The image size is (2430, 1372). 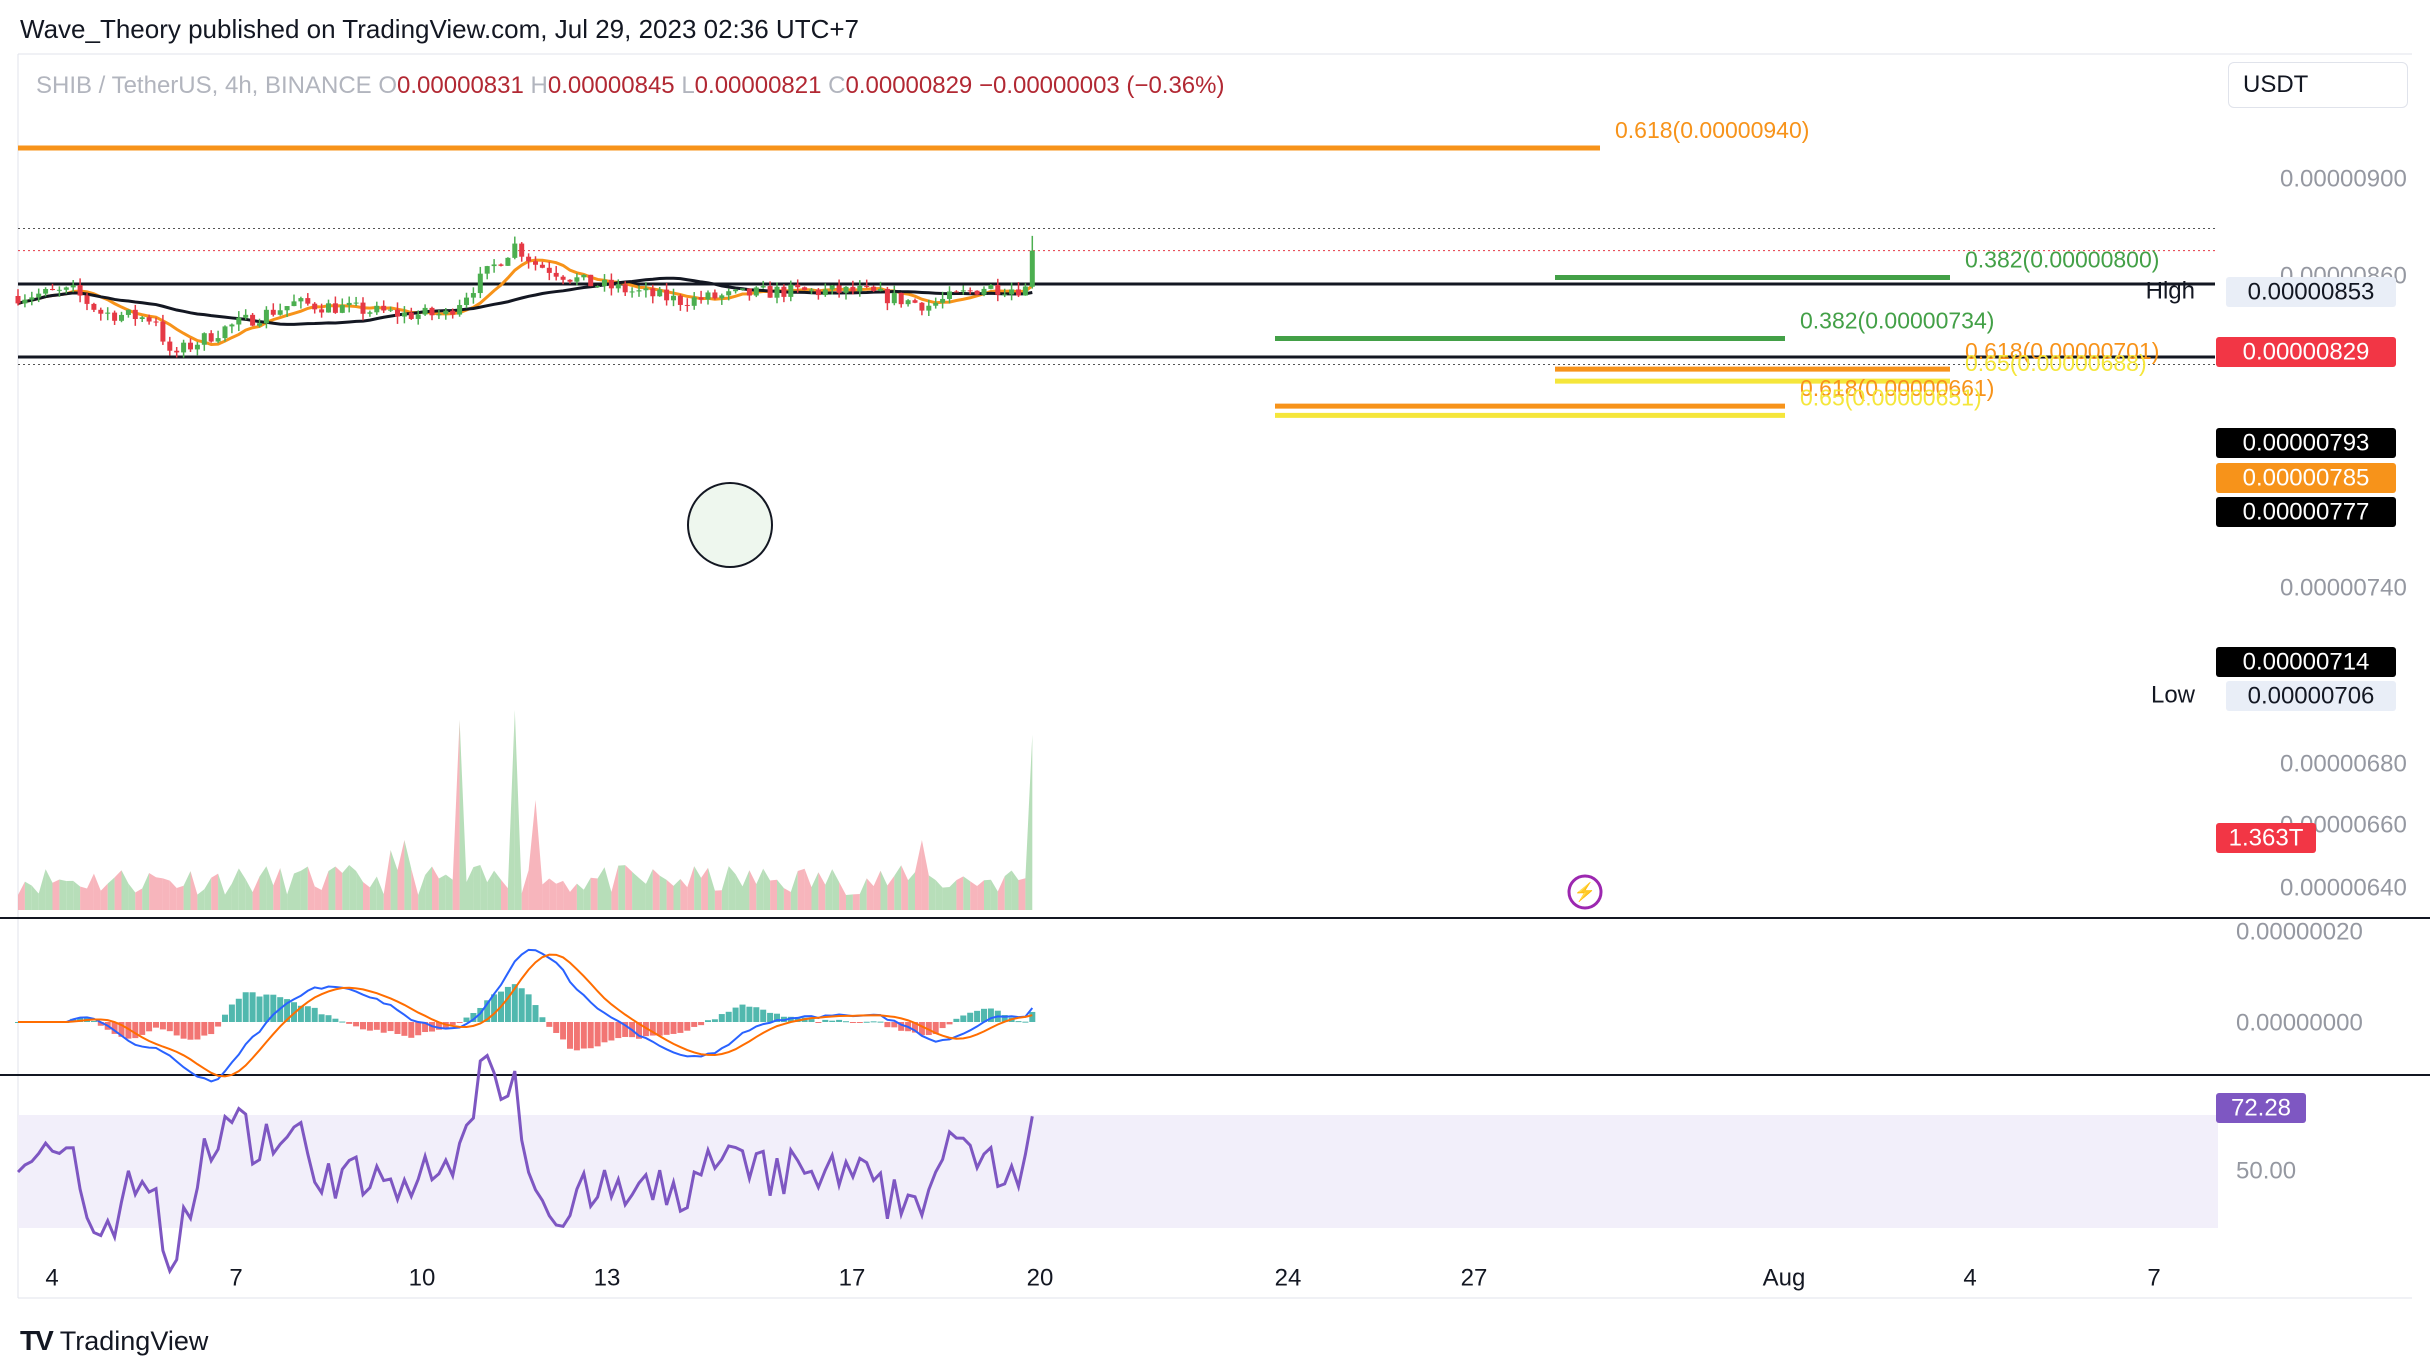 I want to click on fib-level-label-6: 0.65(0.00000651), so click(x=1891, y=397).